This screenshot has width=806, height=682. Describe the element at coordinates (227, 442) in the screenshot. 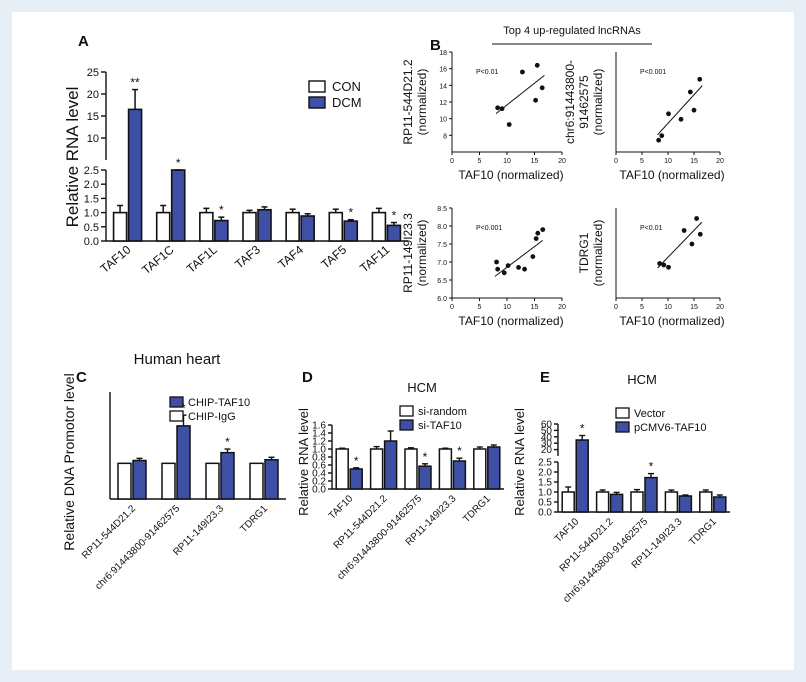

I see `panel-c-significance: *` at that location.